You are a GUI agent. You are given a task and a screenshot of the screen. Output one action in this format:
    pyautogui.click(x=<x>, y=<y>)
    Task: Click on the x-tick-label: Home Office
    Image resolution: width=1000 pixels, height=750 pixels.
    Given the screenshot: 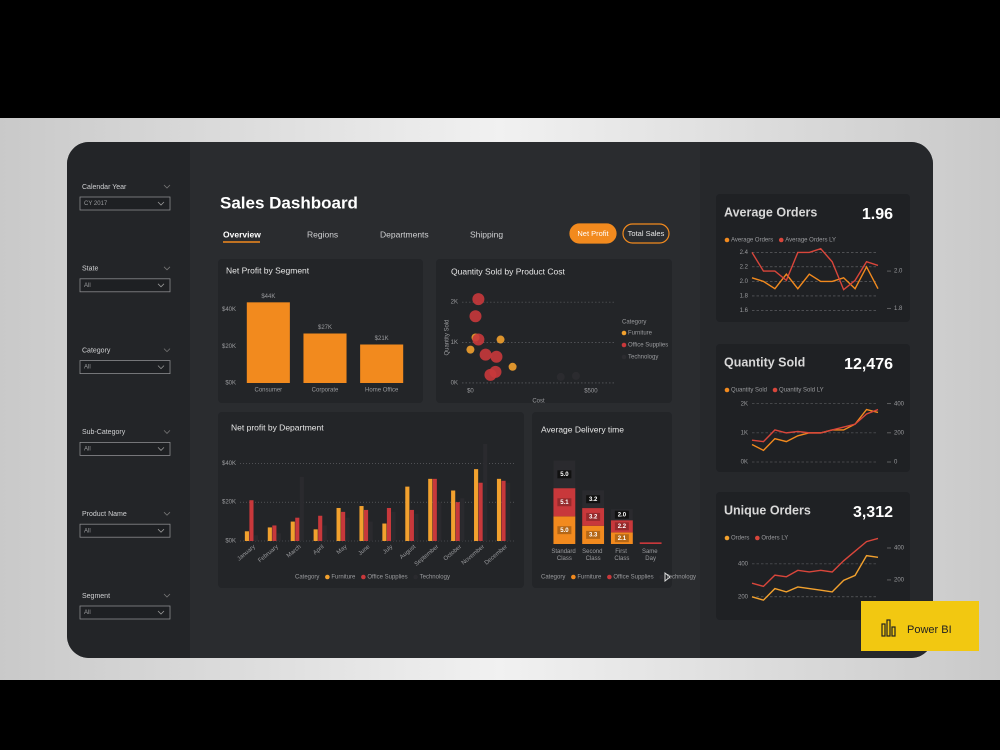 What is the action you would take?
    pyautogui.click(x=382, y=391)
    